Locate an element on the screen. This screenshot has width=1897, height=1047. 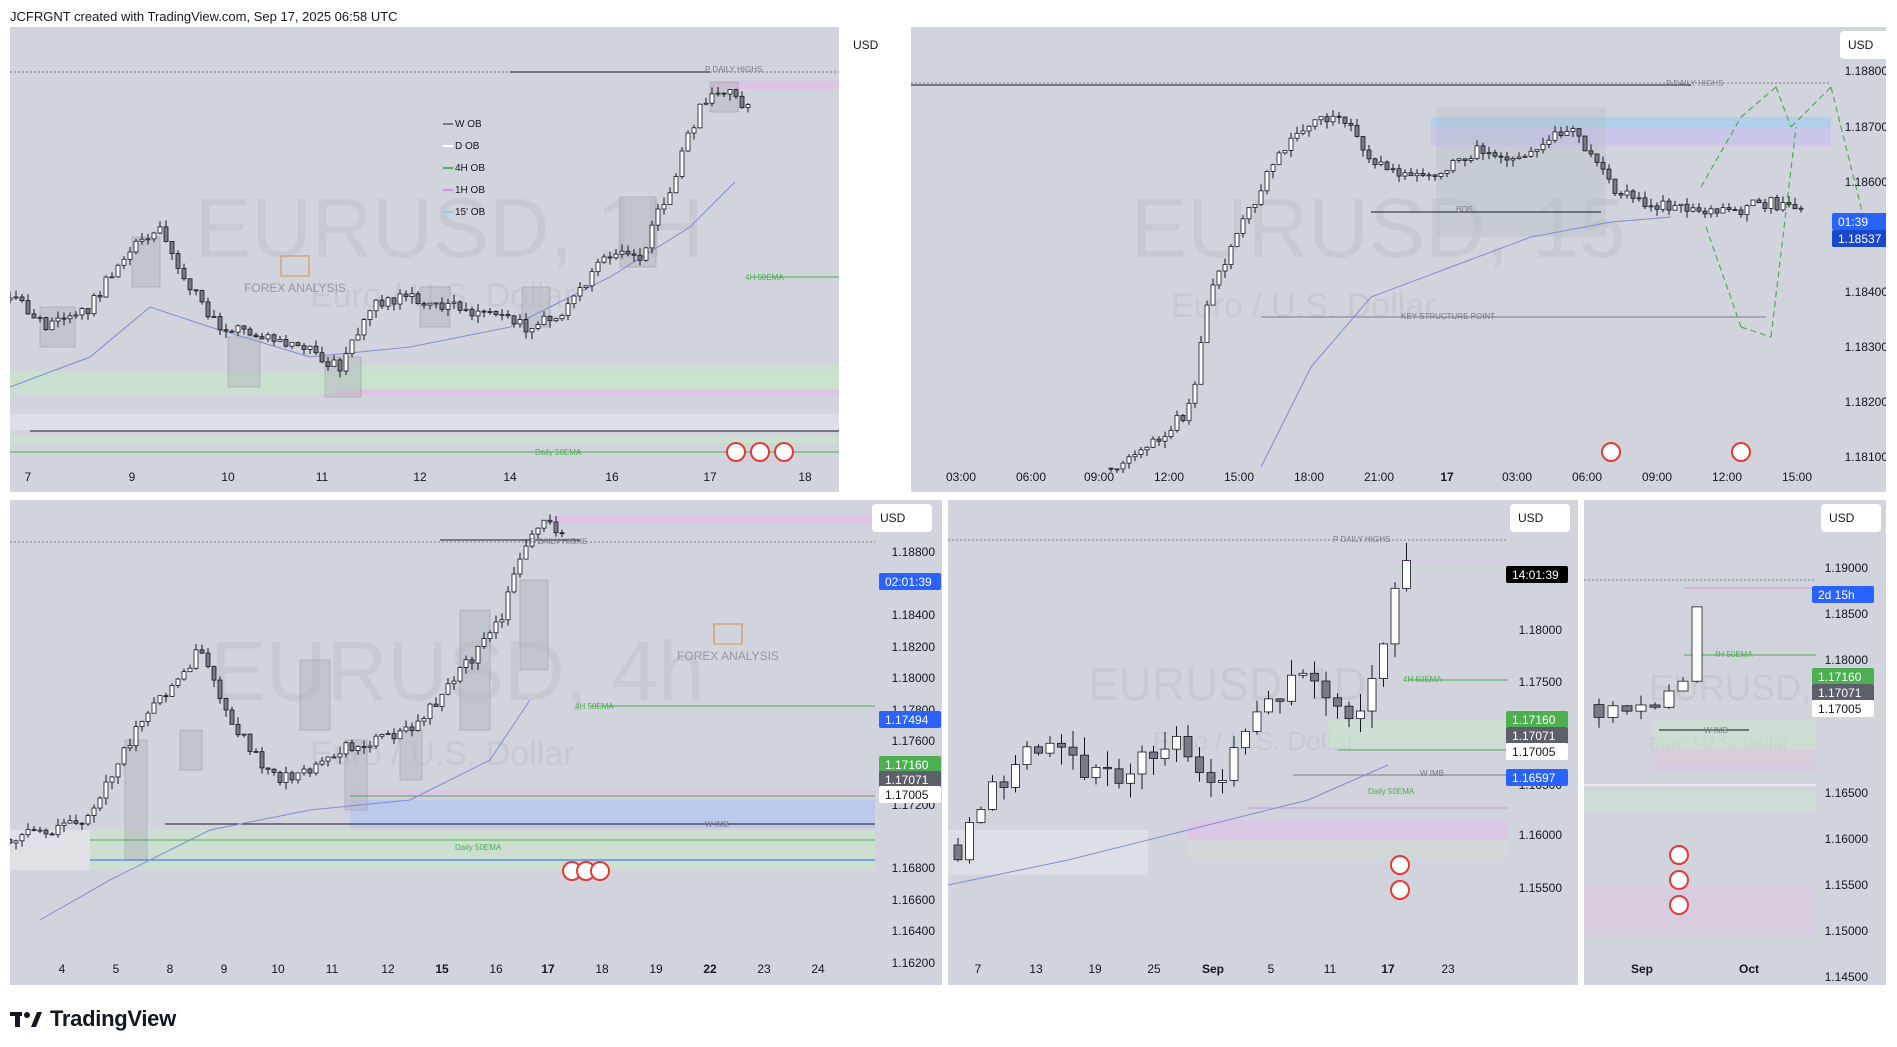
y-tick-label: 1.18800 is located at coordinates (914, 552).